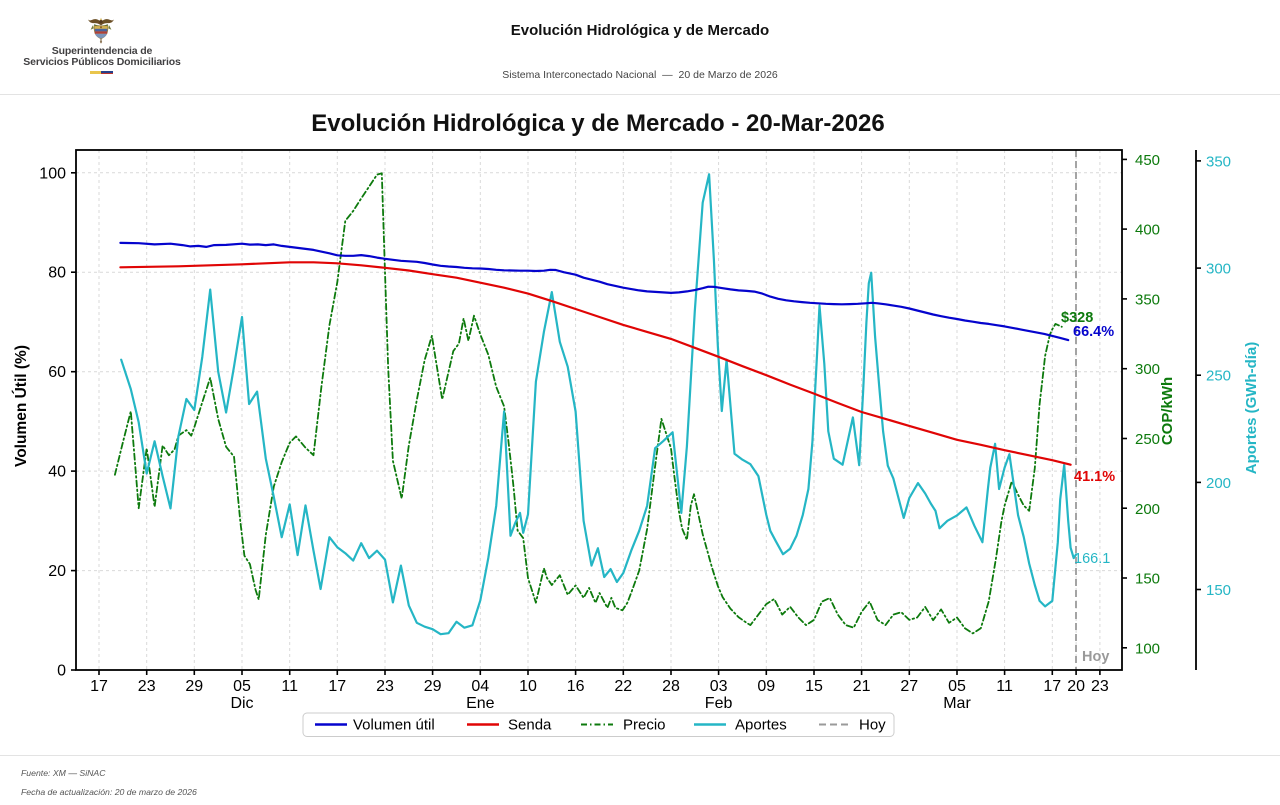 The image size is (1280, 805). I want to click on svg-text: 40, so click(57, 472).